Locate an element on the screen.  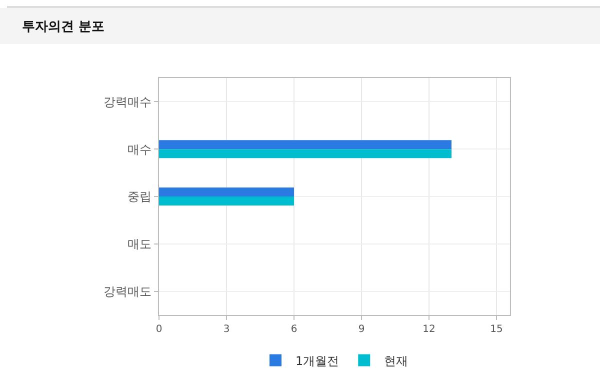
y-tick-label: 매수 is located at coordinates (140, 149).